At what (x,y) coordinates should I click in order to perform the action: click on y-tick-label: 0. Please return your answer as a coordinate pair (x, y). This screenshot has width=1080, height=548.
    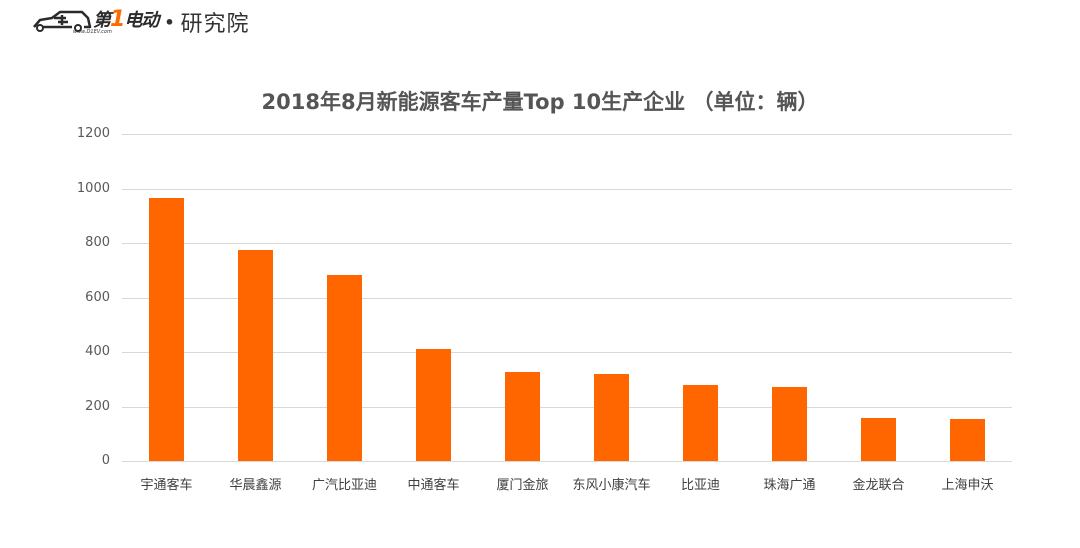
    Looking at the image, I should click on (105, 460).